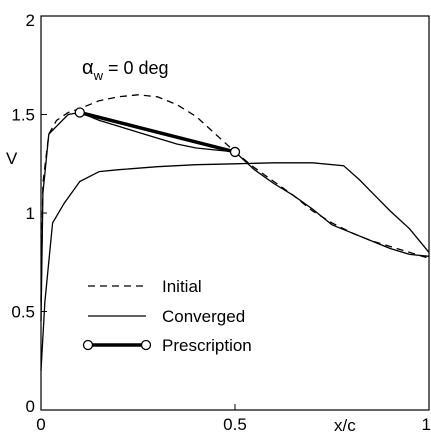 The width and height of the screenshot is (431, 437). What do you see at coordinates (23, 312) in the screenshot?
I see `y-tick-label: 0.5` at bounding box center [23, 312].